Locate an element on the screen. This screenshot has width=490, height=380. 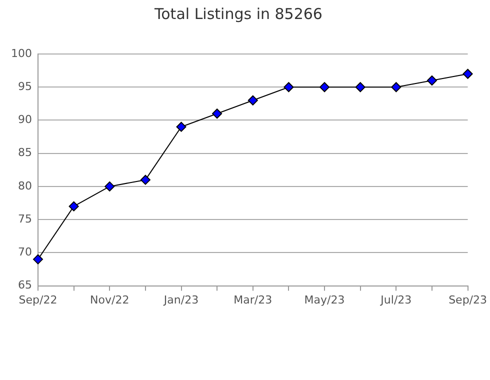
x-tick-label: Sep/23 is located at coordinates (467, 299).